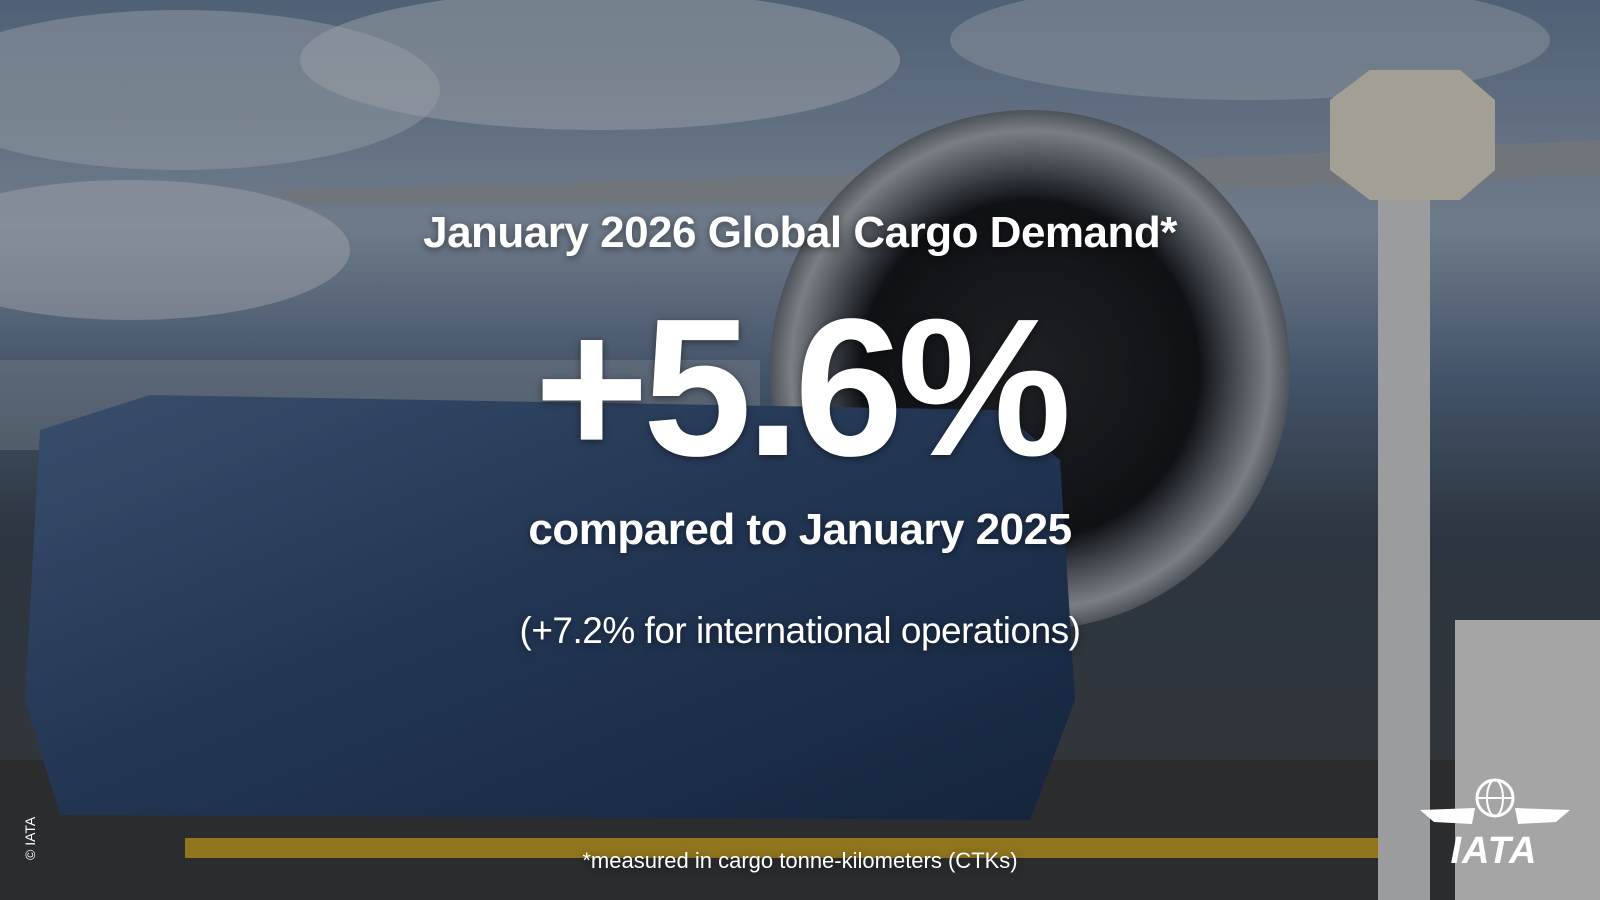  Describe the element at coordinates (1494, 851) in the screenshot. I see `logo-text: IATA` at that location.